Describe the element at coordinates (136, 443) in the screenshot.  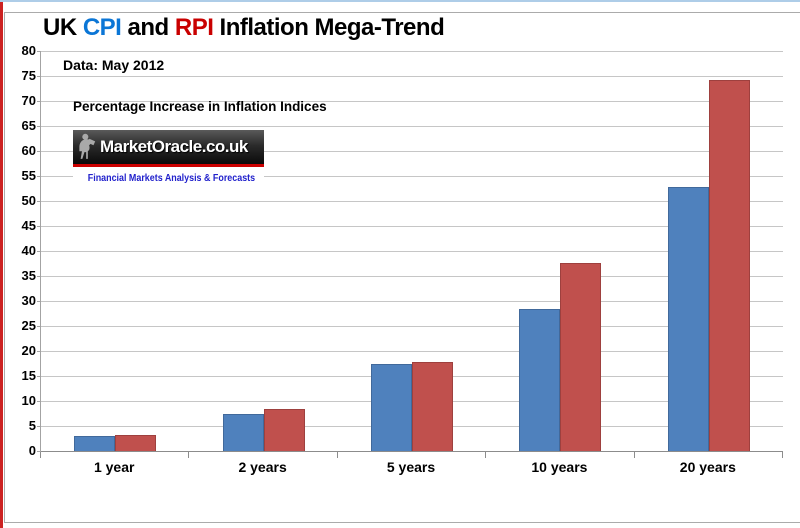
I see `rpi-bar-1-year` at that location.